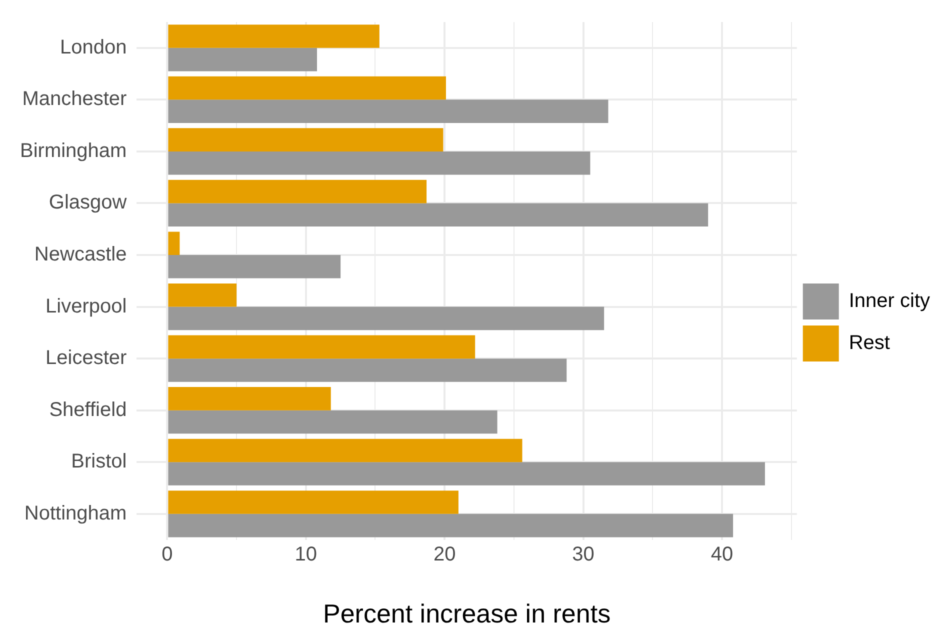 The width and height of the screenshot is (950, 640). Describe the element at coordinates (869, 343) in the screenshot. I see `legend-label: Rest` at that location.